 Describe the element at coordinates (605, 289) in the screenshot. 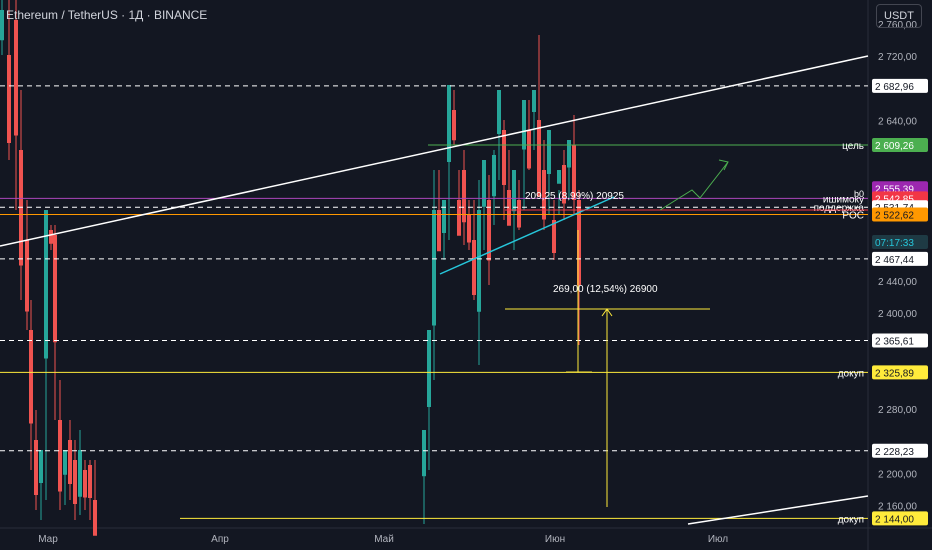

I see `annotation-range-2: 269,00 (12,54%) 26900` at that location.